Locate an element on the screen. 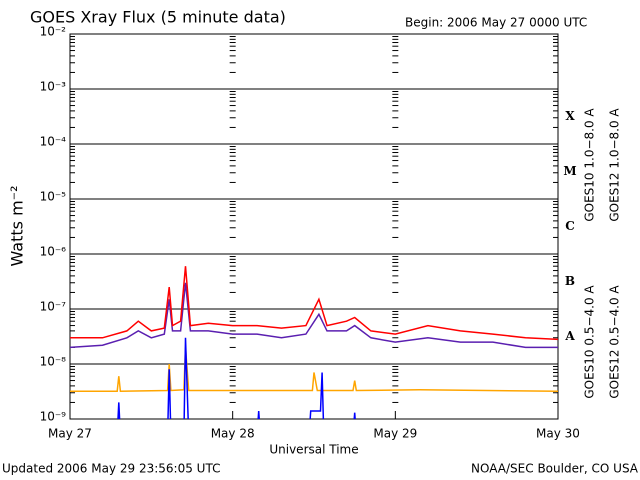 This screenshot has width=640, height=480. chart-title: GOES Xray Flux (5 minute data) is located at coordinates (158, 17).